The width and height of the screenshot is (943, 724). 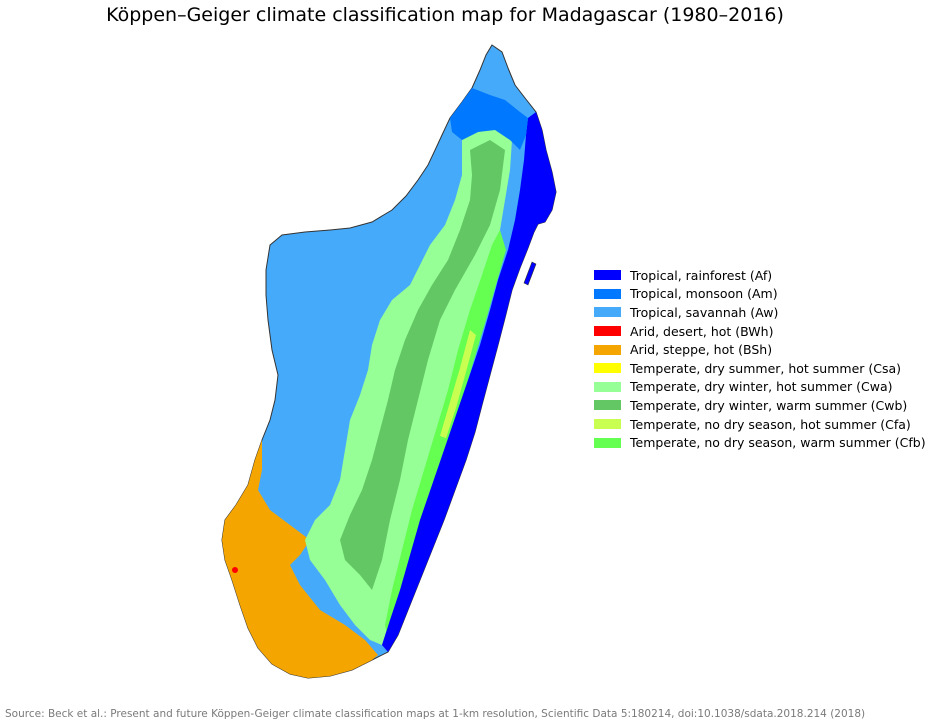 I want to click on legend-label: Tropical, rainforest (Af), so click(x=701, y=275).